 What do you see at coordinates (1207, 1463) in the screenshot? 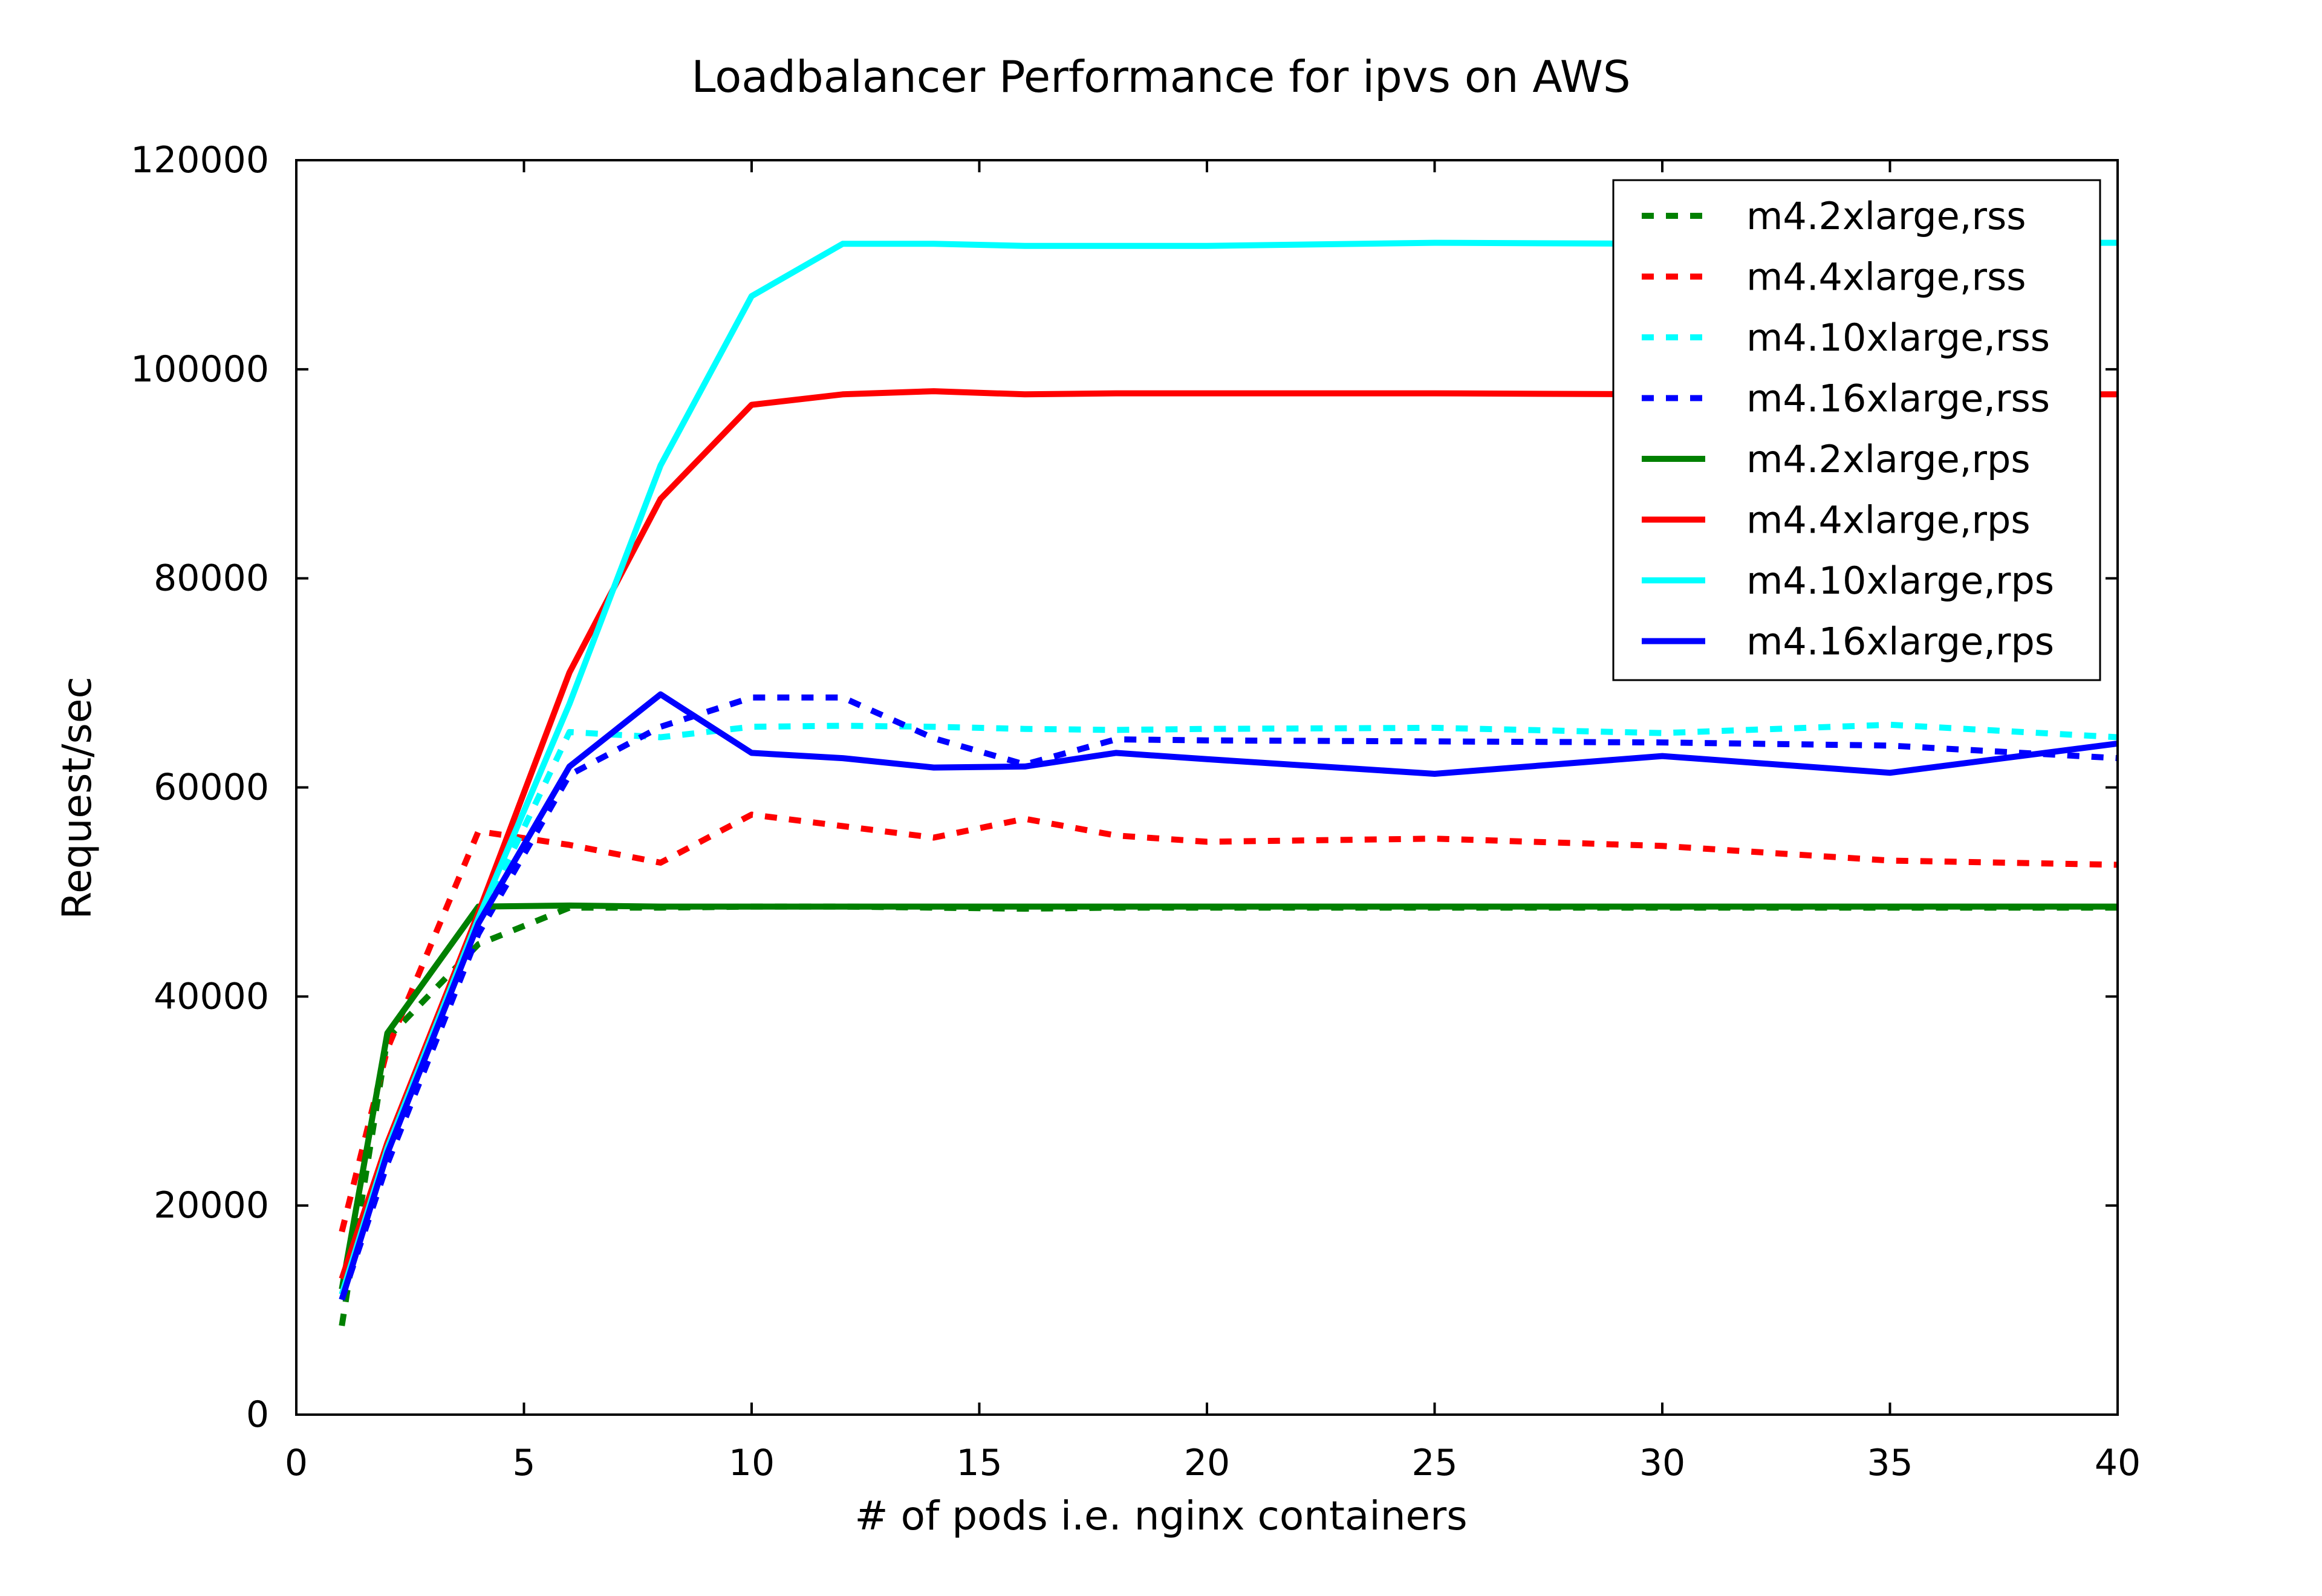
I see `x-tick-label: 20` at bounding box center [1207, 1463].